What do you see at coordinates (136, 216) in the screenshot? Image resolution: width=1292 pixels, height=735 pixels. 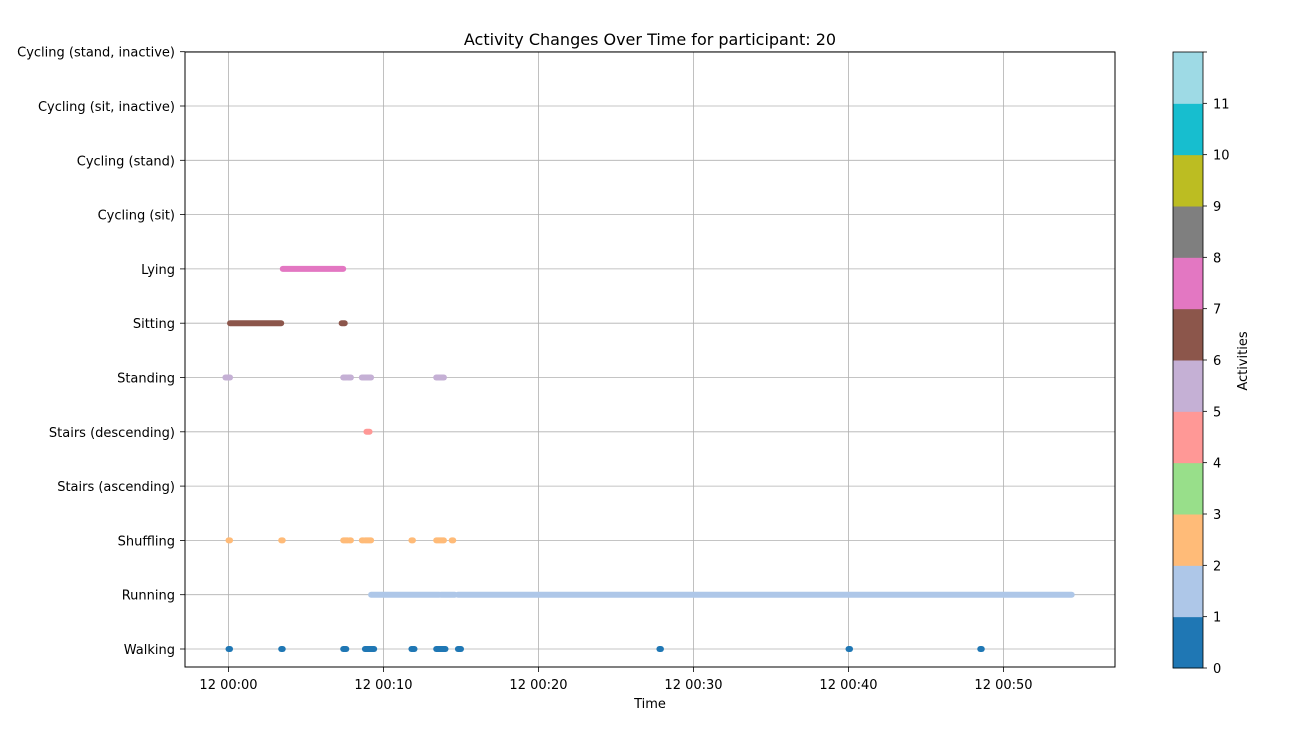 I see `y-tick-label: Cycling (sit)` at bounding box center [136, 216].